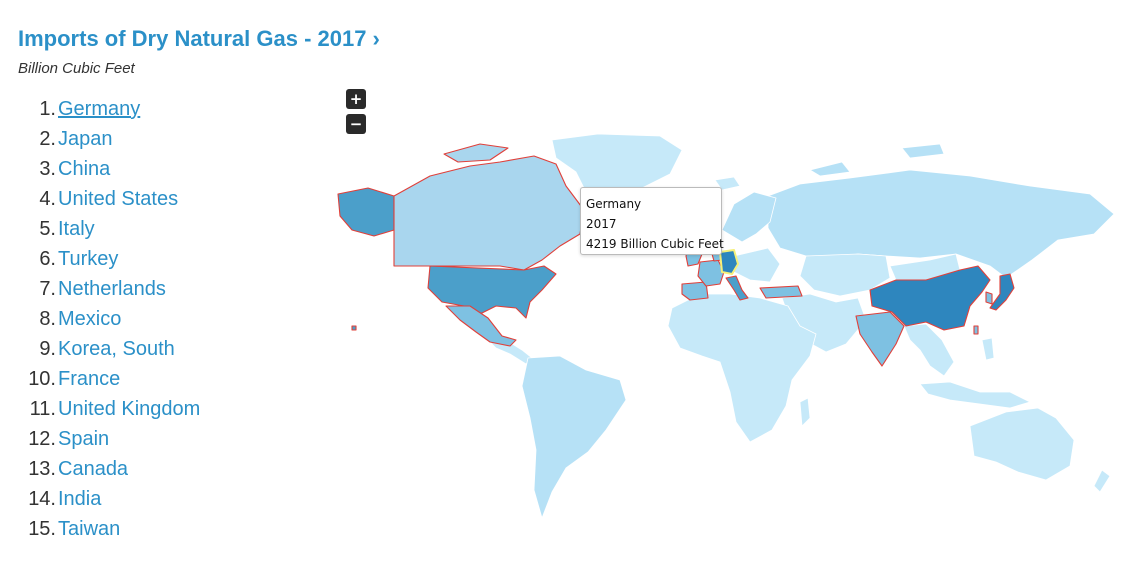 The image size is (1132, 588). What do you see at coordinates (116, 349) in the screenshot?
I see `country-link-korea-south: Korea, South` at bounding box center [116, 349].